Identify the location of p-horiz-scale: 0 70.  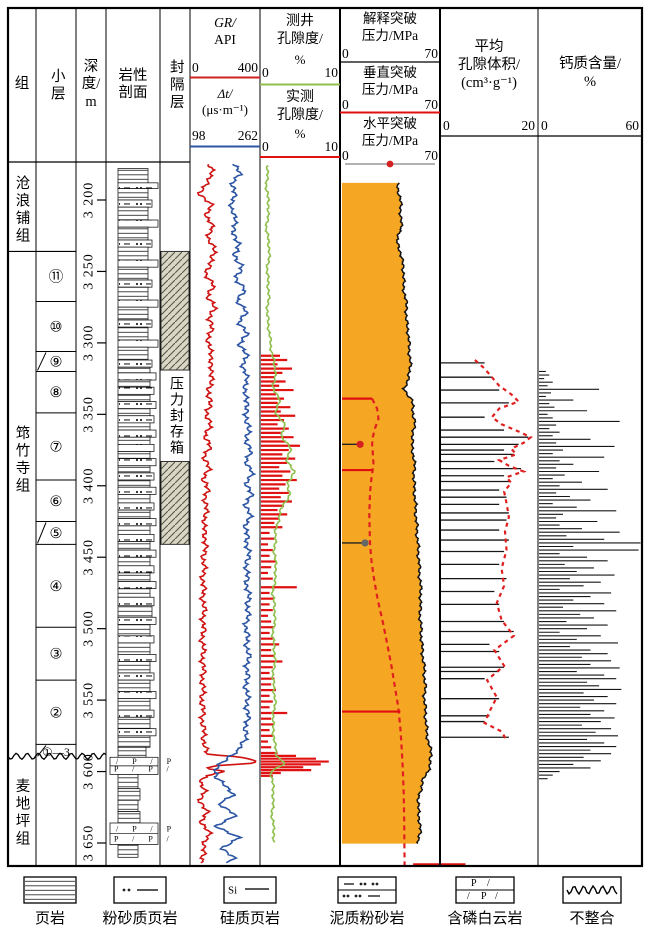
(390, 156).